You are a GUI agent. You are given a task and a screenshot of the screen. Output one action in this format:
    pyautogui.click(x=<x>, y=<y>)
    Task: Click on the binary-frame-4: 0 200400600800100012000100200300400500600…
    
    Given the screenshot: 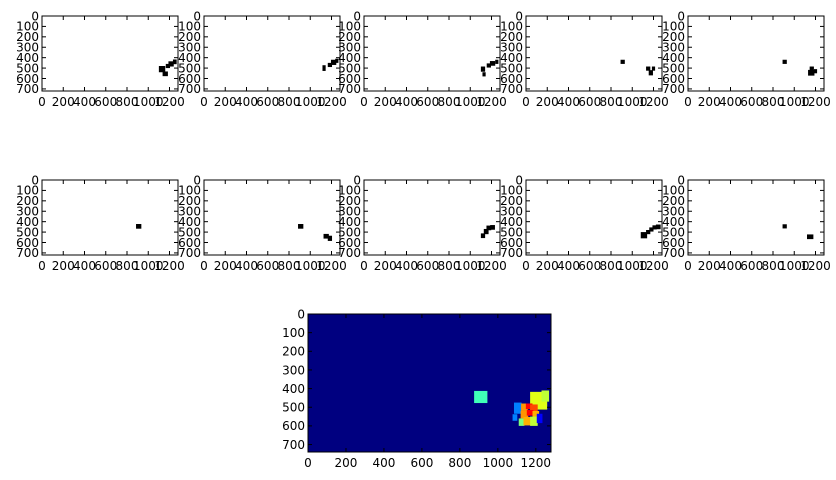 What is the action you would take?
    pyautogui.click(x=584, y=59)
    